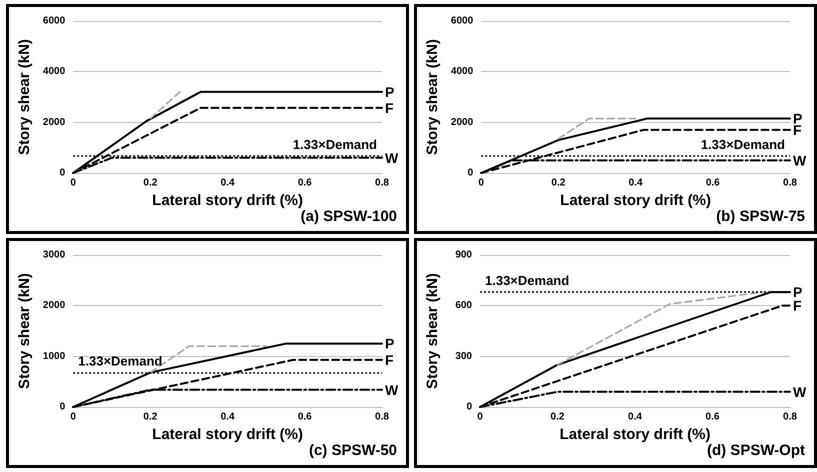 The width and height of the screenshot is (817, 472). What do you see at coordinates (463, 306) in the screenshot?
I see `y-tick-label: 600` at bounding box center [463, 306].